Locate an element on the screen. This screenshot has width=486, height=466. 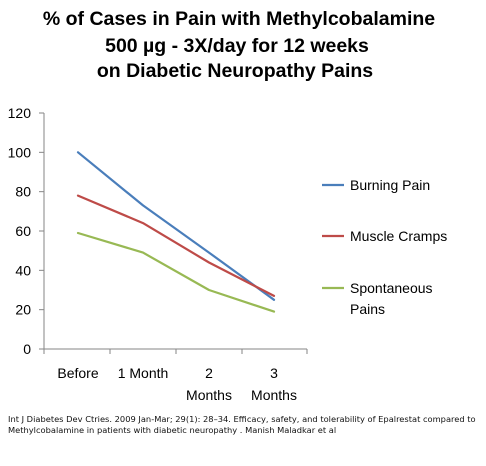
chart-series is located at coordinates (176, 232).